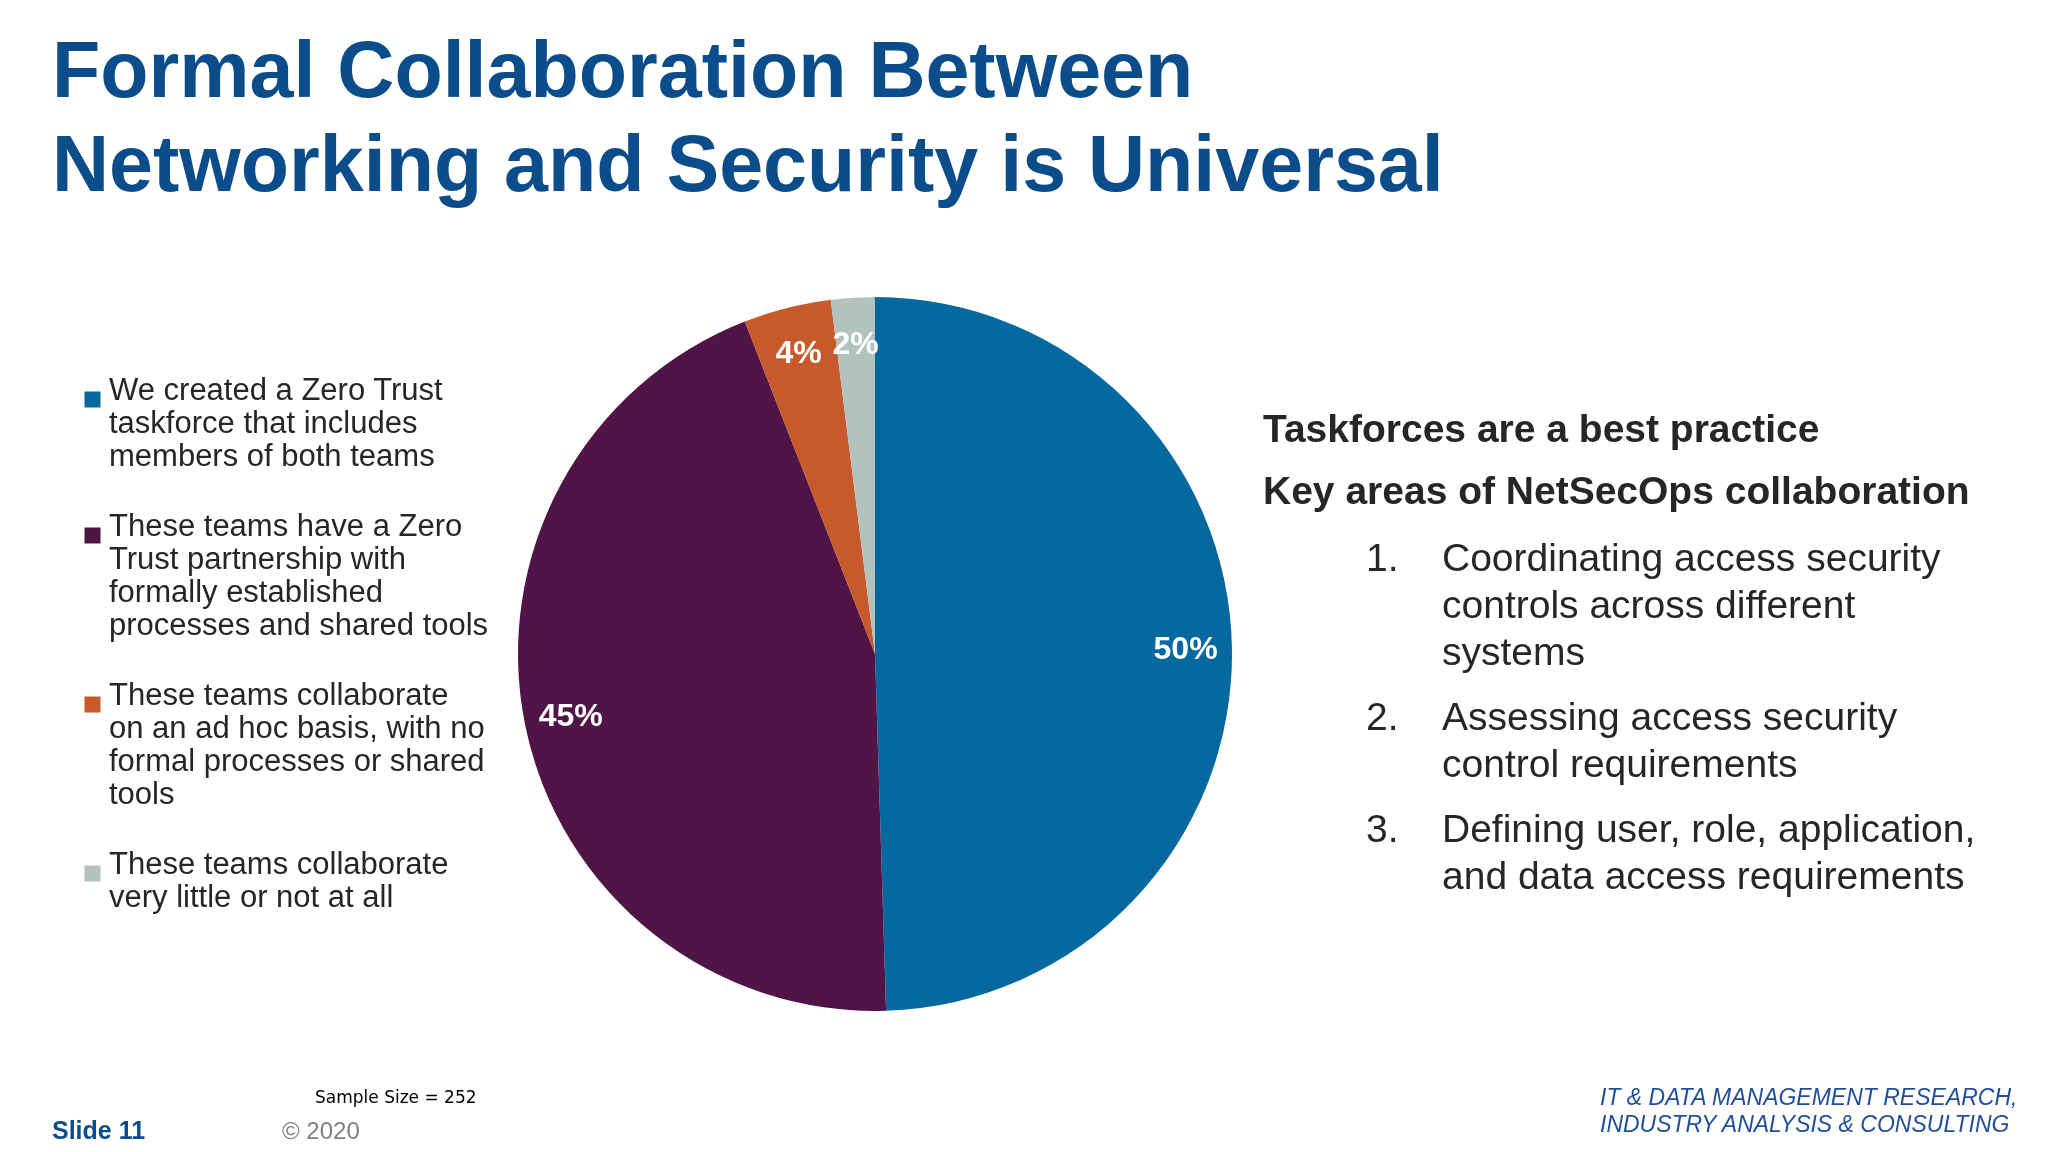 The image size is (2048, 1152). What do you see at coordinates (748, 116) in the screenshot?
I see `chart-title: Formal Collaboration Between Networking and Security is Universal` at bounding box center [748, 116].